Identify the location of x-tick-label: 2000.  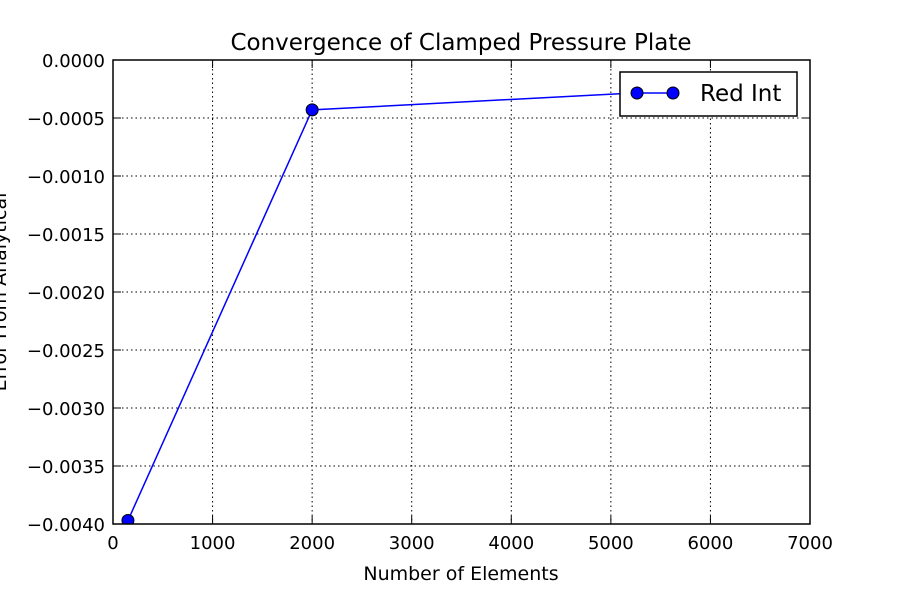
(312, 543).